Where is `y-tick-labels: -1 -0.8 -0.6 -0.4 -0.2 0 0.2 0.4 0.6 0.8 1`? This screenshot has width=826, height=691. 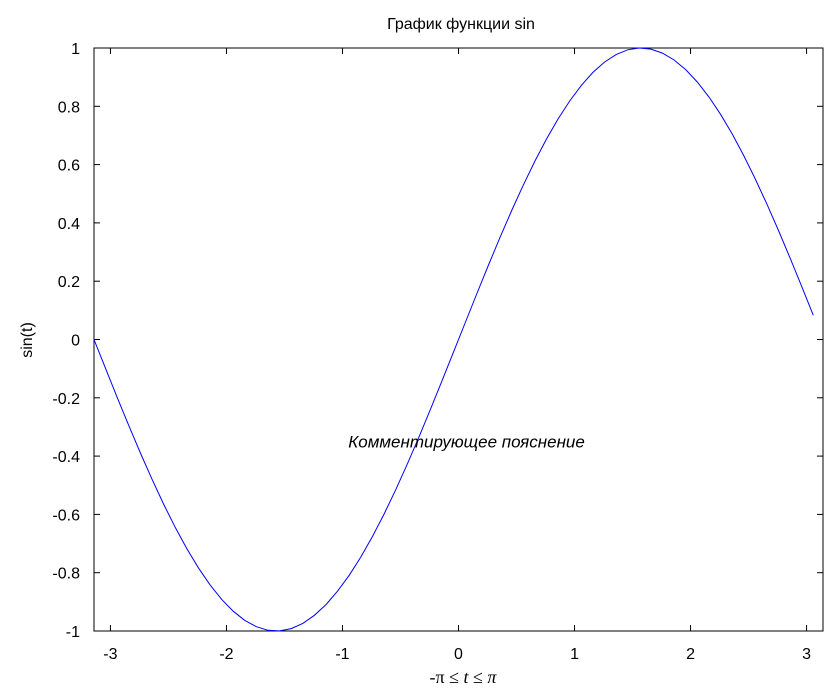 y-tick-labels: -1 -0.8 -0.6 -0.4 -0.2 0 0.2 0.4 0.6 0.8 1 is located at coordinates (66, 341).